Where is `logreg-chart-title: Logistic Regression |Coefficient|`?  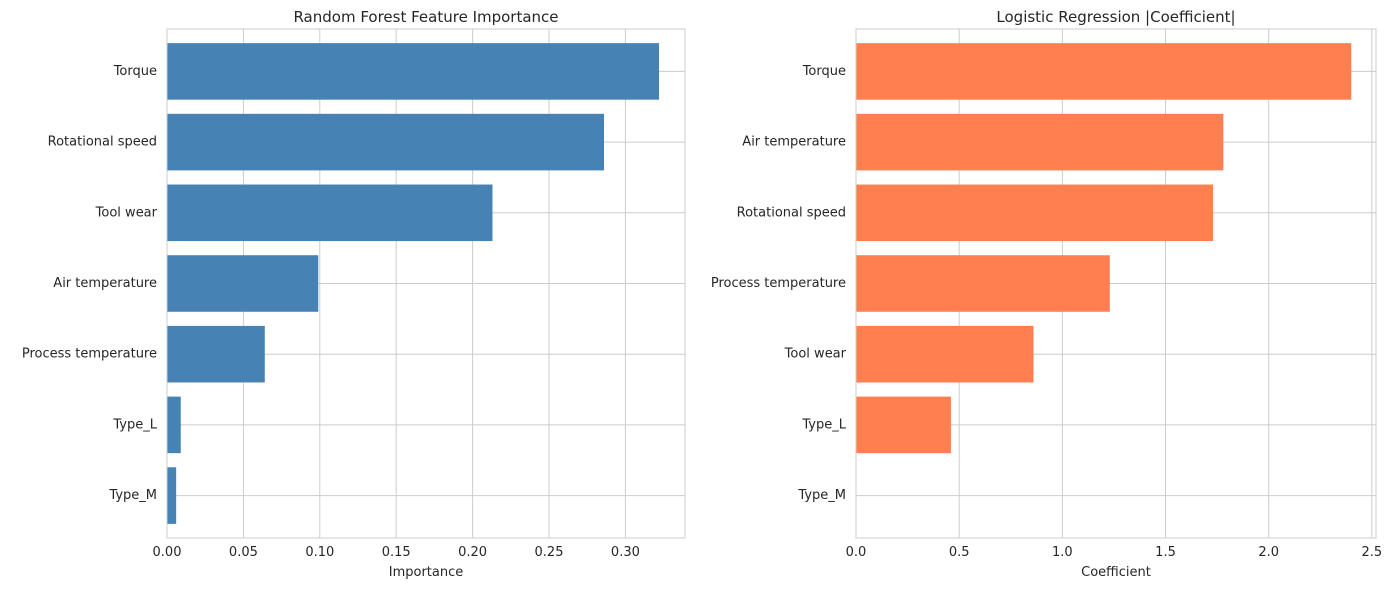
logreg-chart-title: Logistic Regression |Coefficient| is located at coordinates (1115, 17).